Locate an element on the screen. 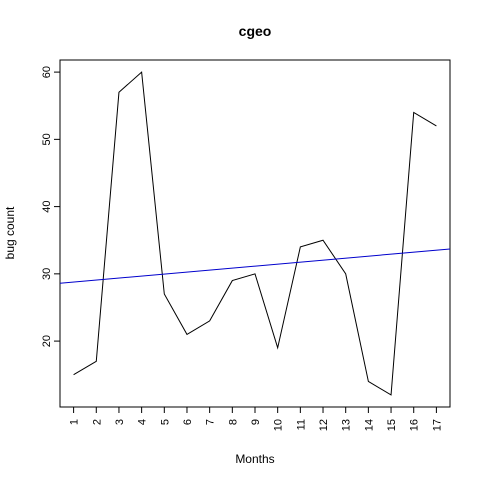  x-tick-label-16: 16 is located at coordinates (415, 425).